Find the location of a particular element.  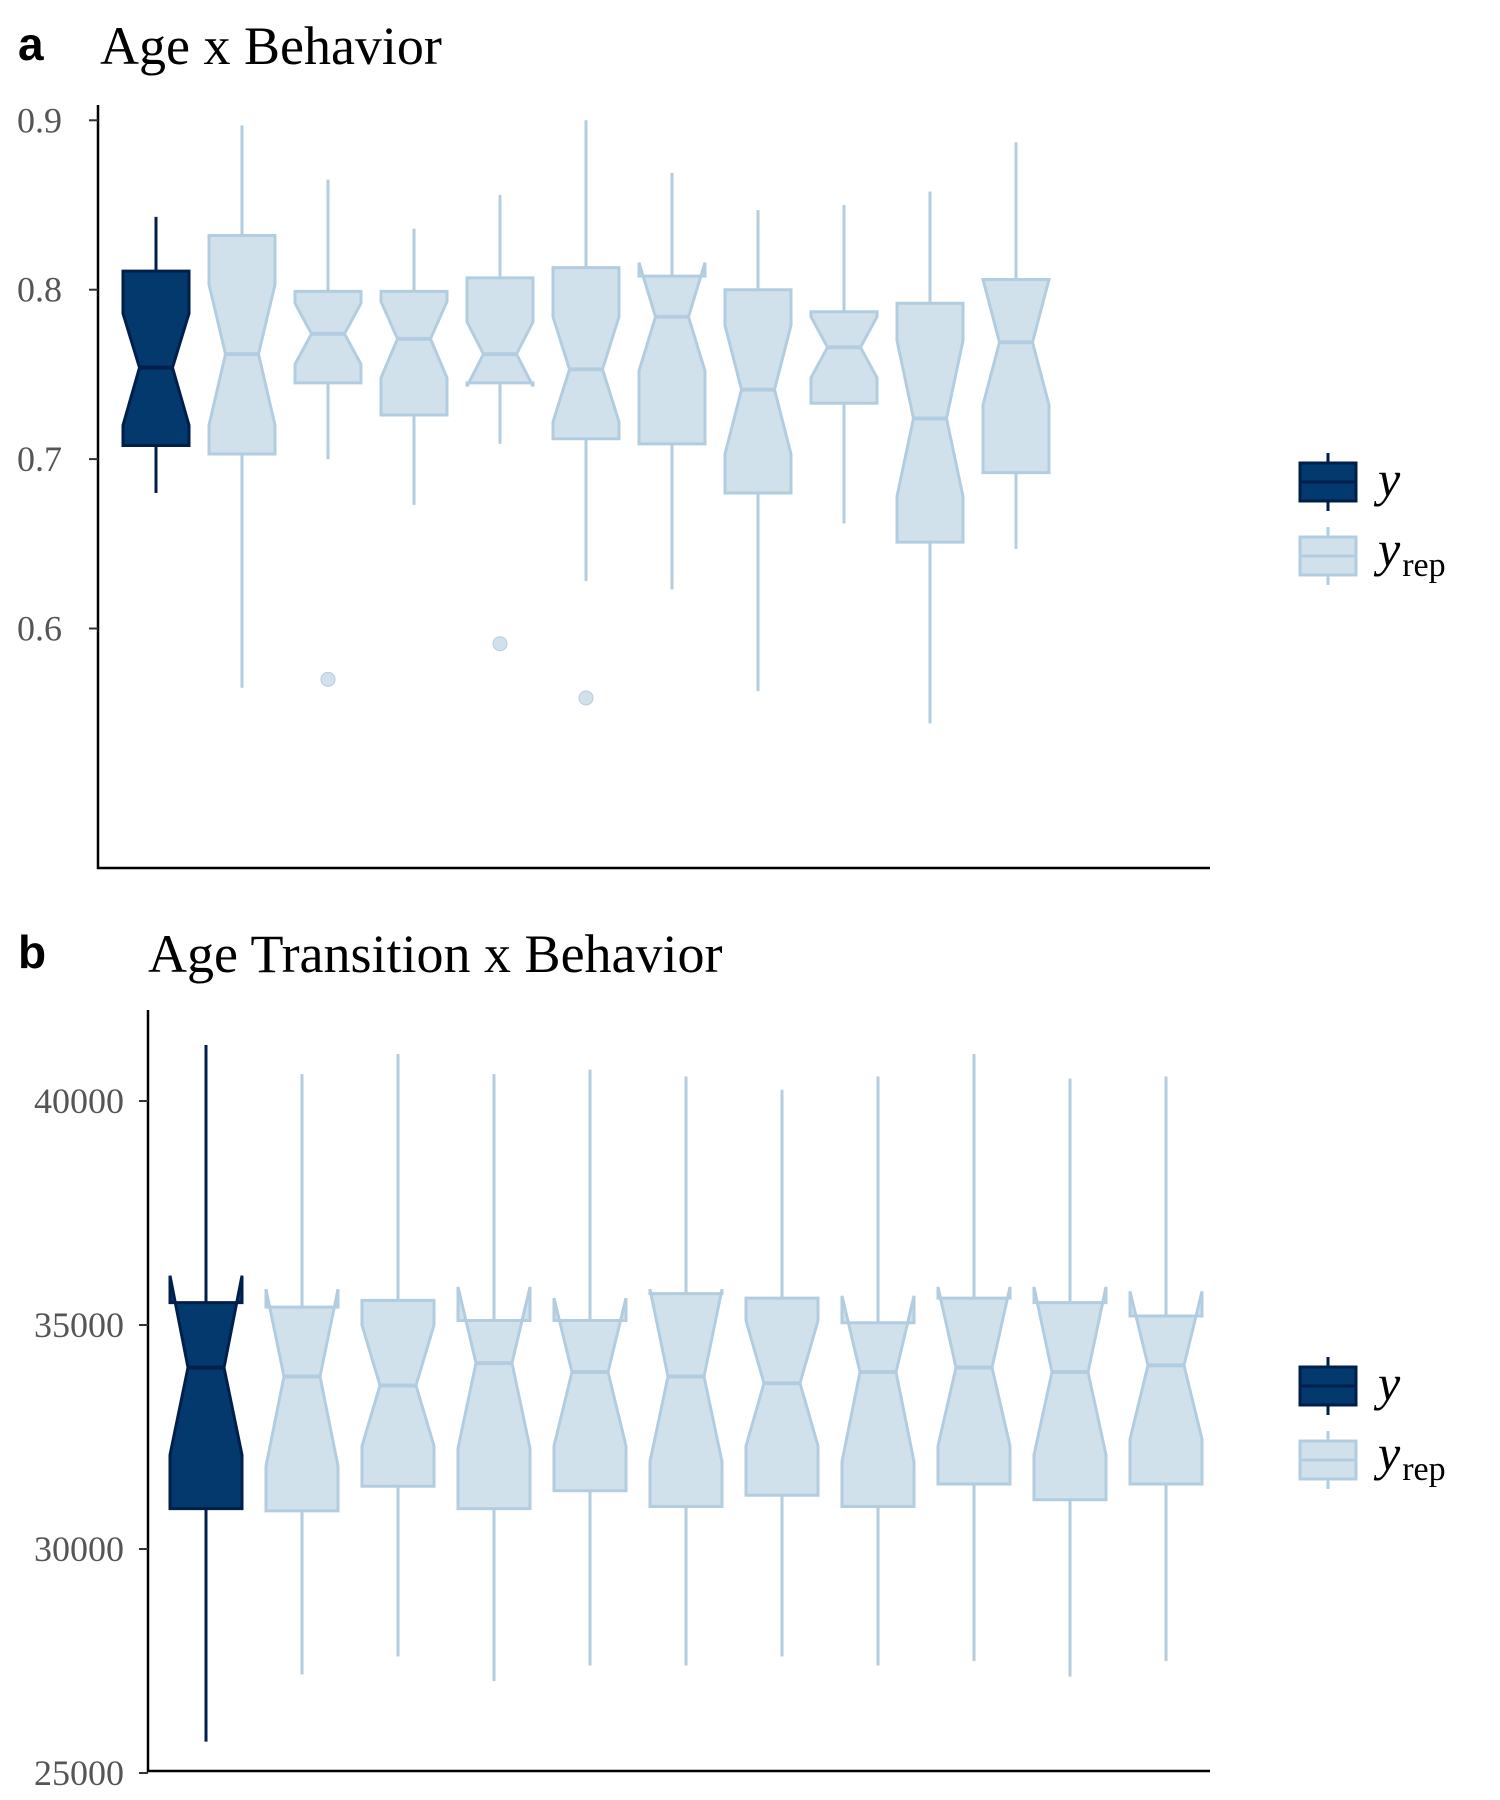

panel-b-y-ticks: 25000 30000 35000 40000 is located at coordinates (91, 1437).